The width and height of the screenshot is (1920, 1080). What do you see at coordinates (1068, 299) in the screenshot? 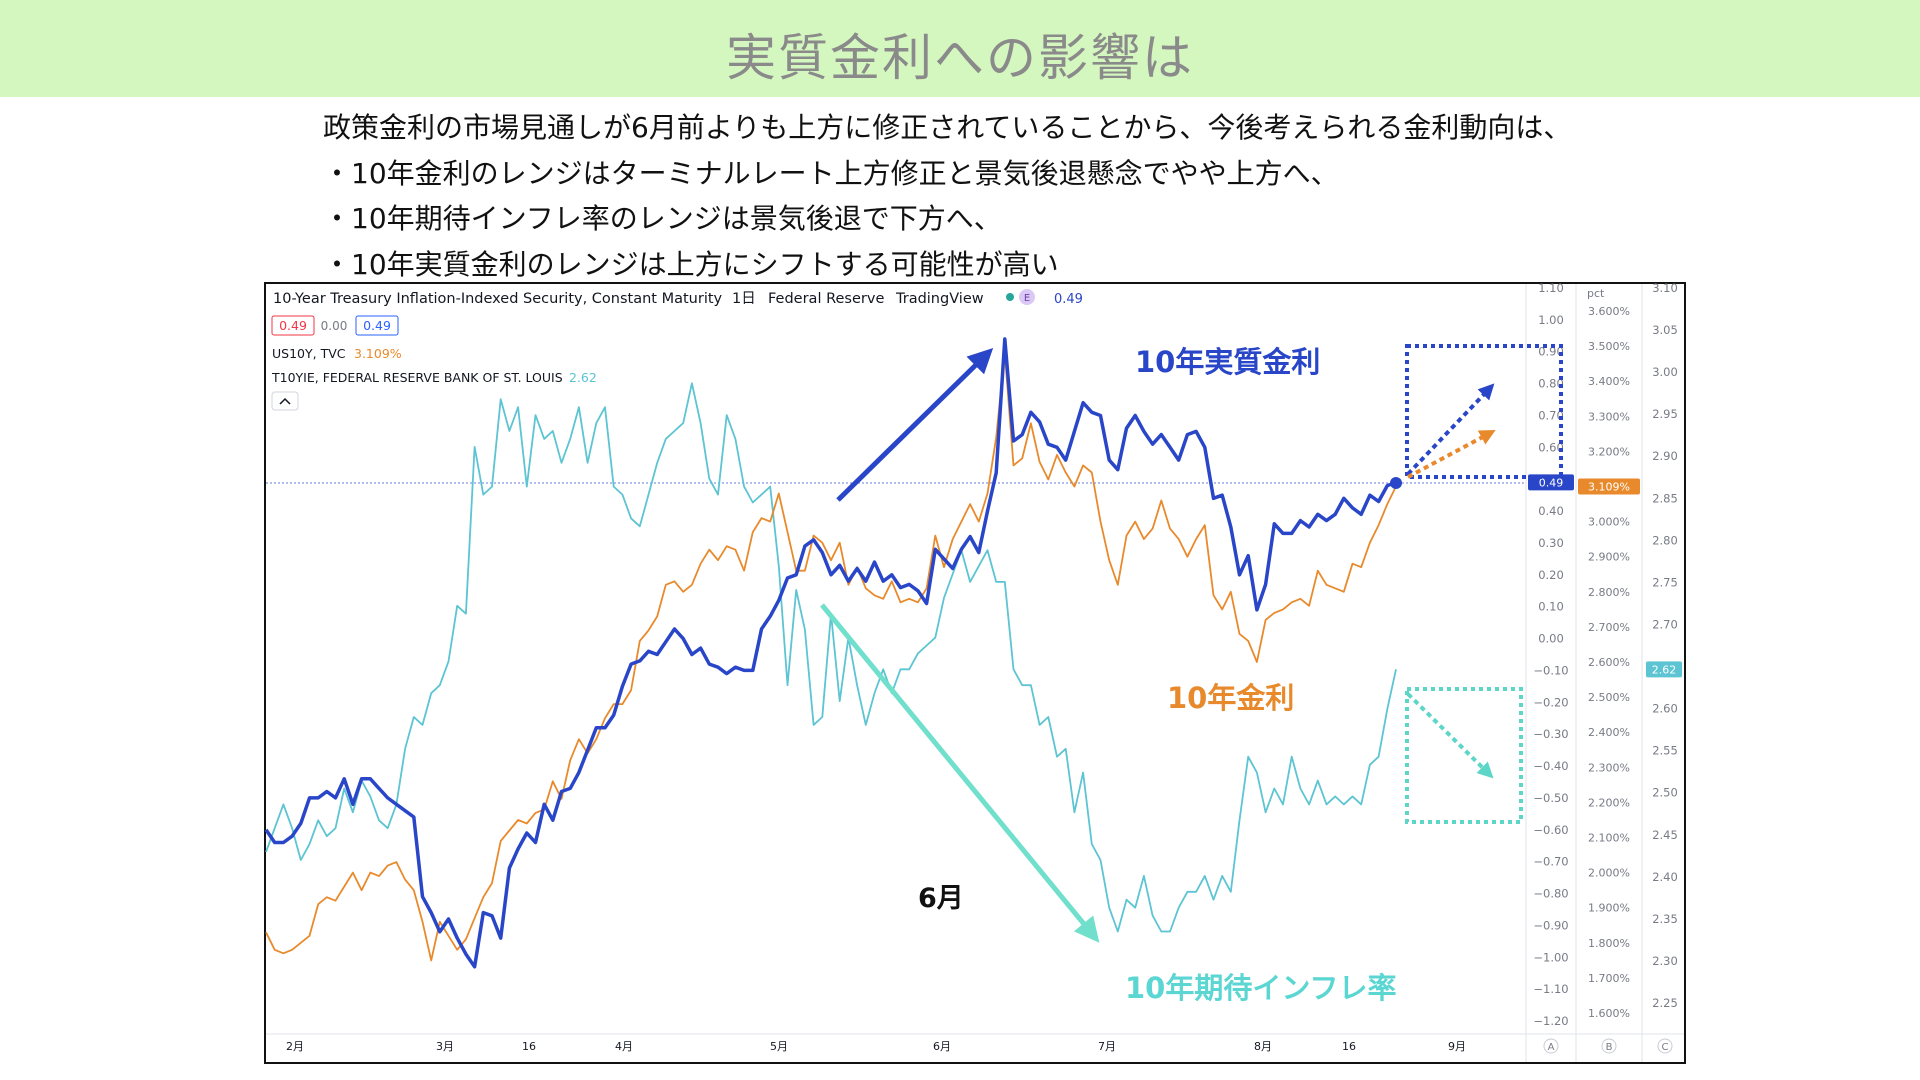
I see `header-last-value: 0.49` at bounding box center [1068, 299].